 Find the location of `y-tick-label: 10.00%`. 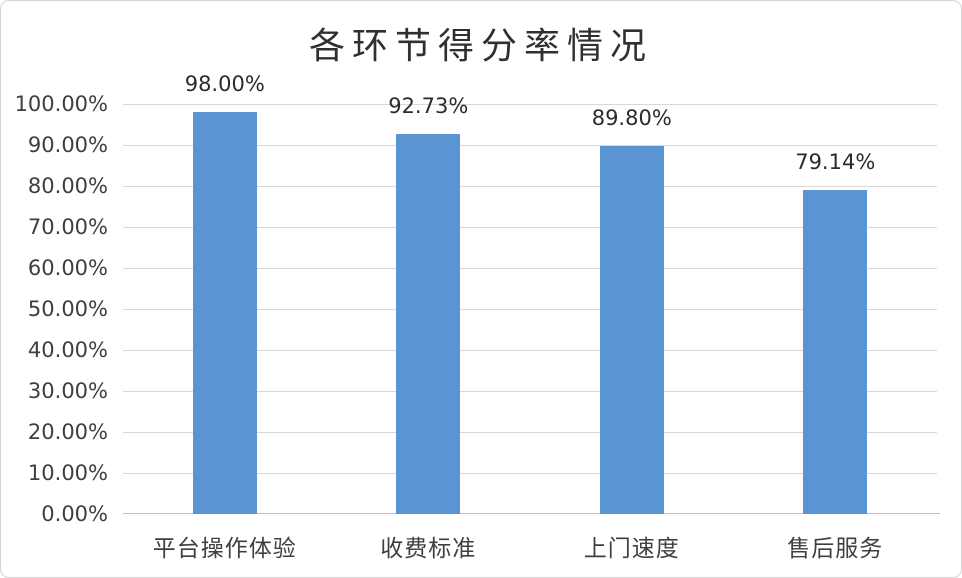

y-tick-label: 10.00% is located at coordinates (67, 473).